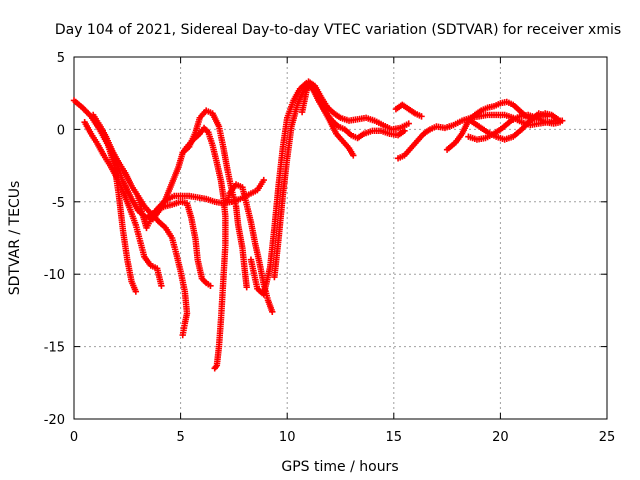  Describe the element at coordinates (54, 420) in the screenshot. I see `y-tick-label: -20` at that location.